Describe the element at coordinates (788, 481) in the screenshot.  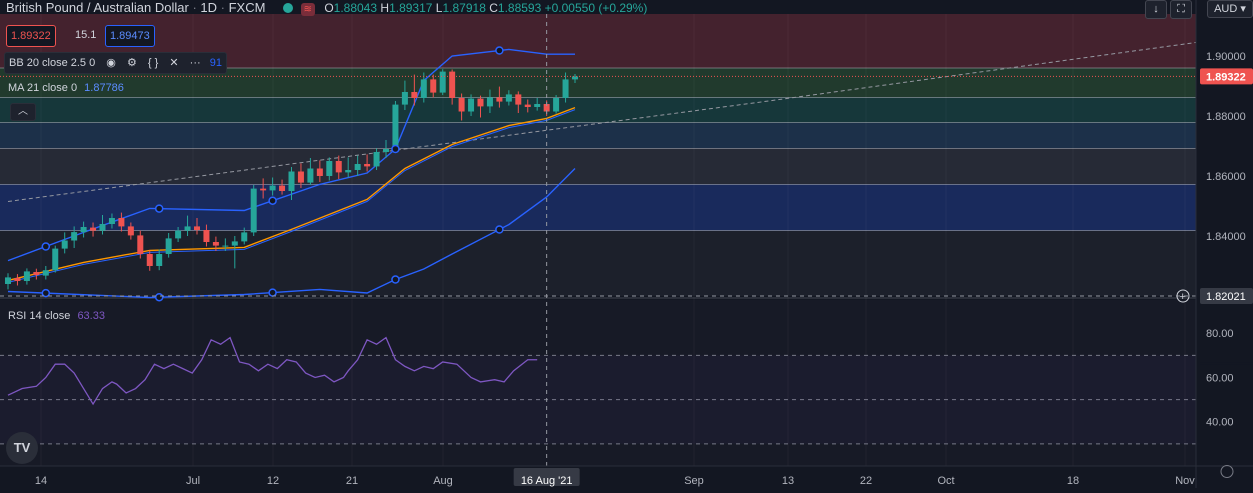
I see `time-tick-label: 13` at that location.